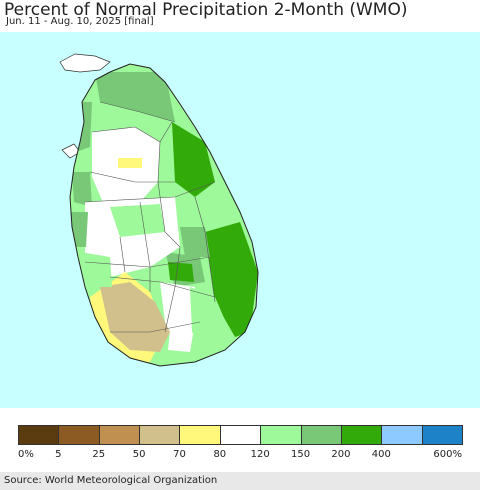 Image resolution: width=480 pixels, height=490 pixels. I want to click on legend-tick-label: 400, so click(381, 454).